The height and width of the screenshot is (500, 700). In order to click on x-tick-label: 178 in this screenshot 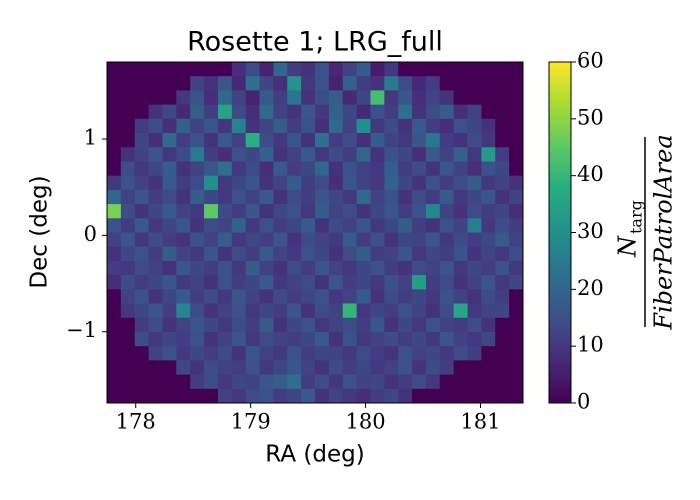, I will do `click(136, 422)`.